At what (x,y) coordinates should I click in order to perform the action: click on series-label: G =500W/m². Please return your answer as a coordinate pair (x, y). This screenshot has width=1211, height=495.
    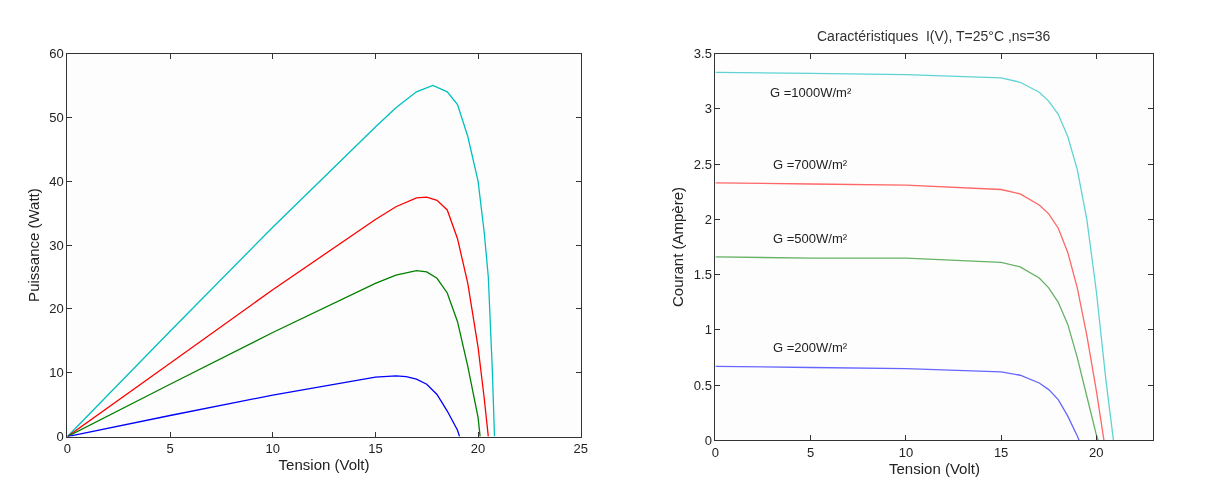
    Looking at the image, I should click on (810, 238).